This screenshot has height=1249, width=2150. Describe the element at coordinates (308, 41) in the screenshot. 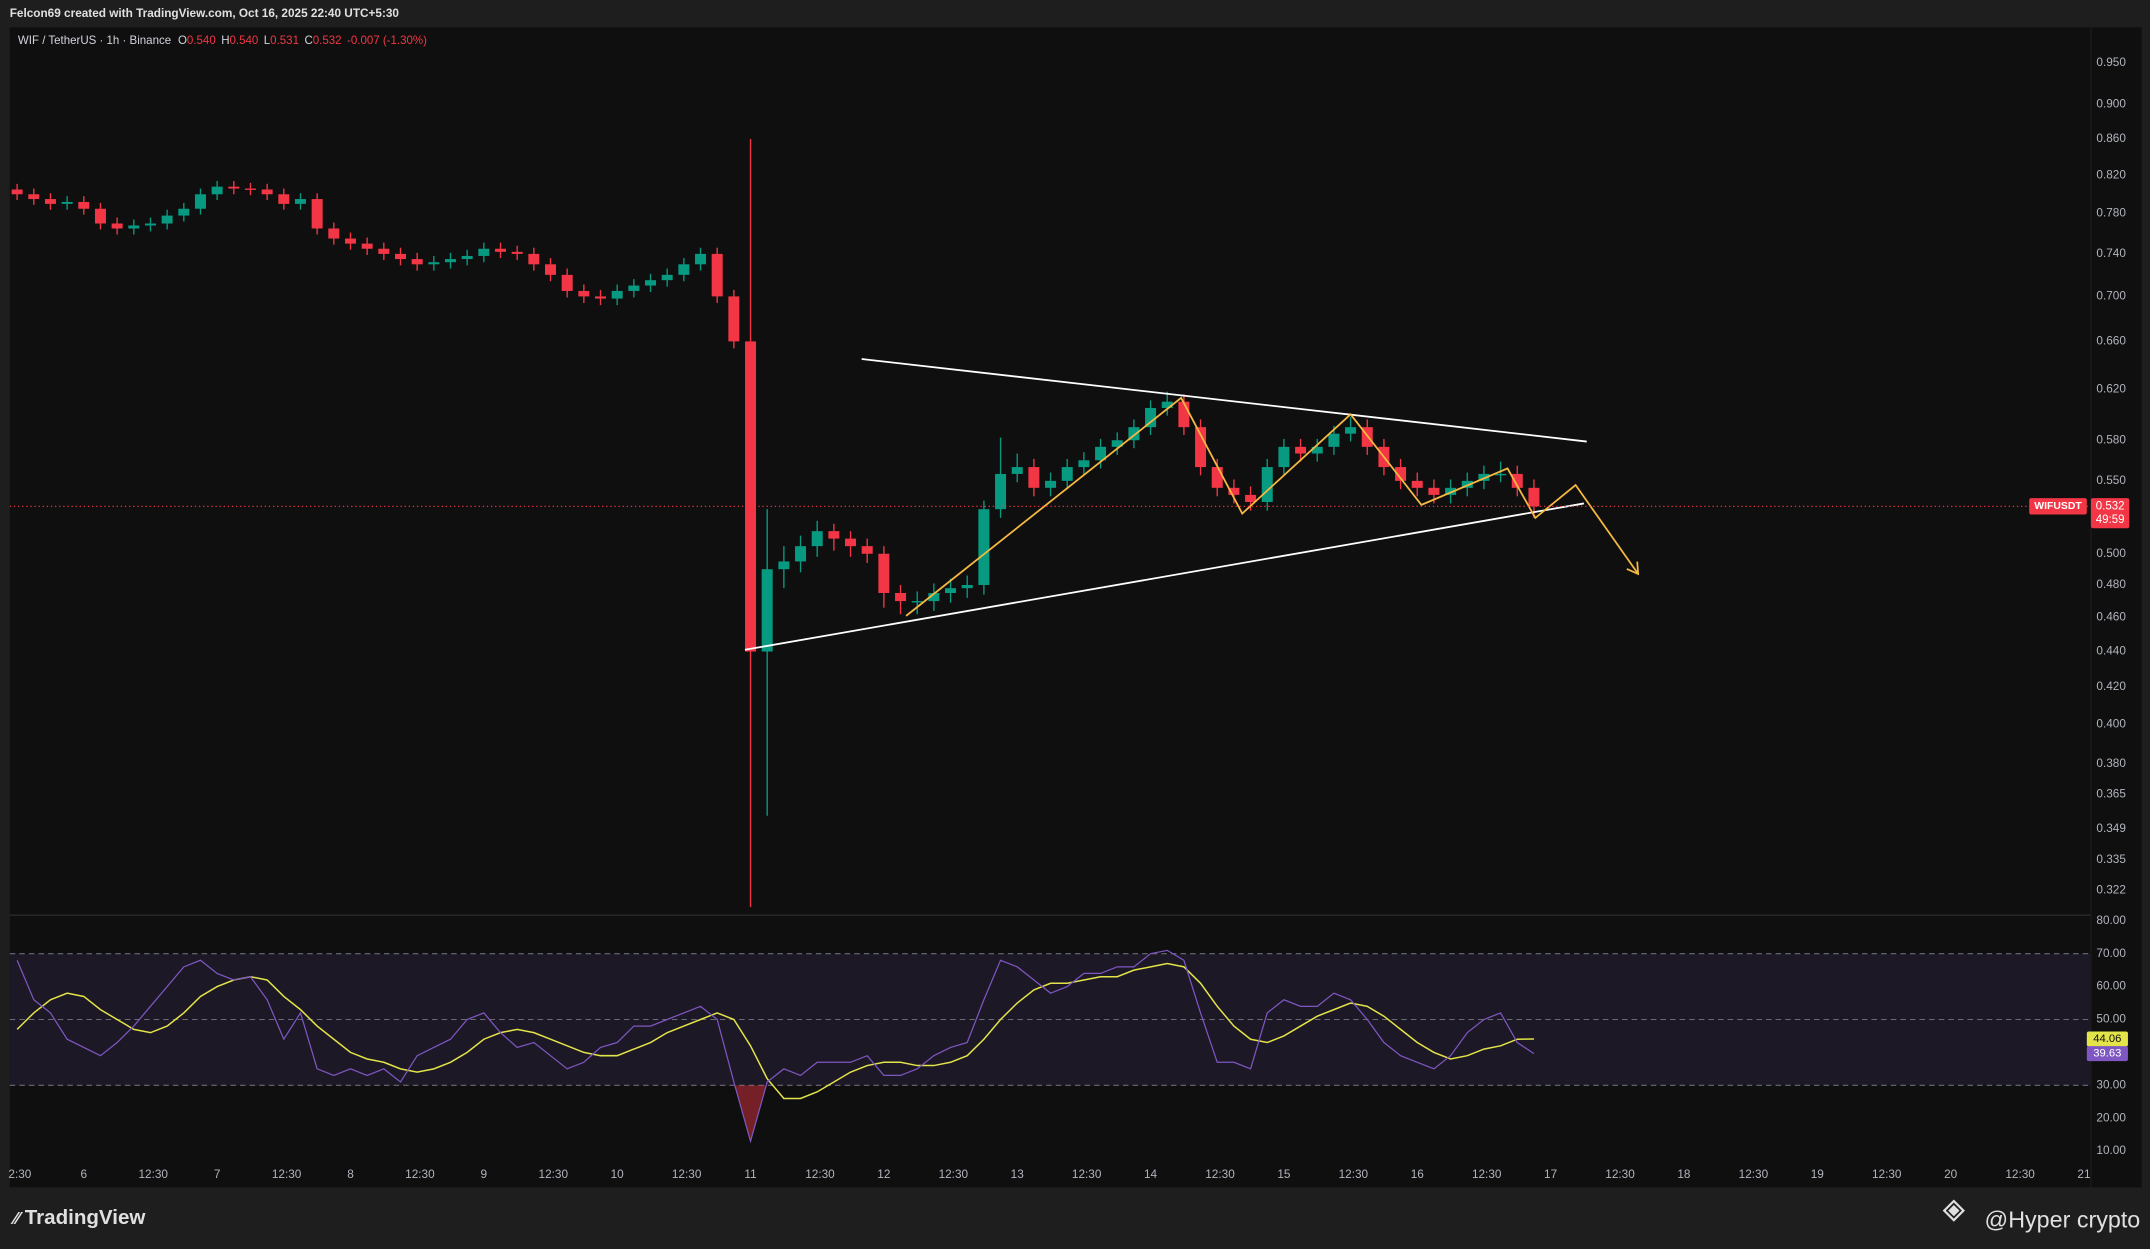

I see `ohlc-key: C` at that location.